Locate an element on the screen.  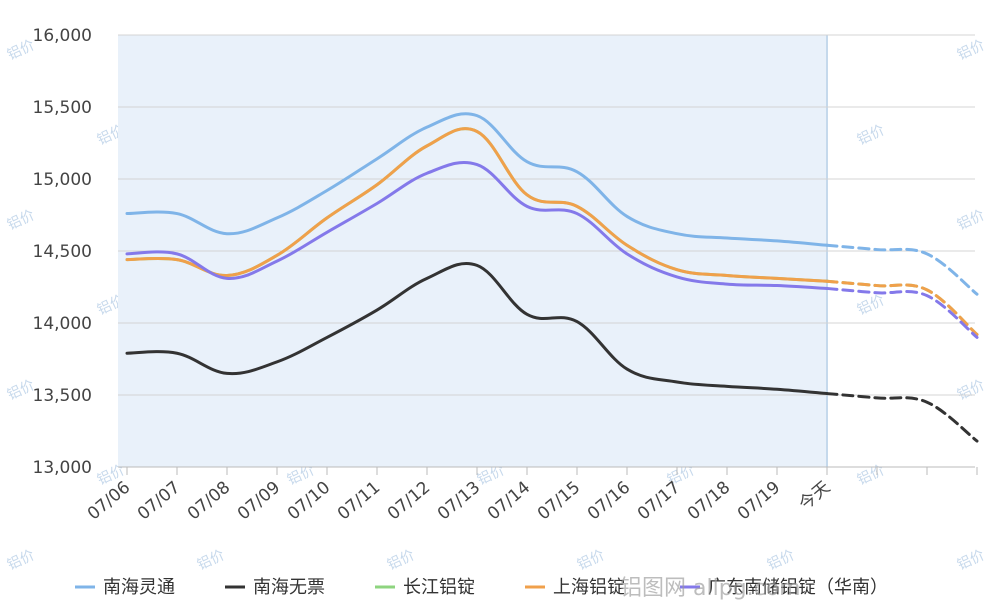
y-tick-label: 14,500 is located at coordinates (62, 252).